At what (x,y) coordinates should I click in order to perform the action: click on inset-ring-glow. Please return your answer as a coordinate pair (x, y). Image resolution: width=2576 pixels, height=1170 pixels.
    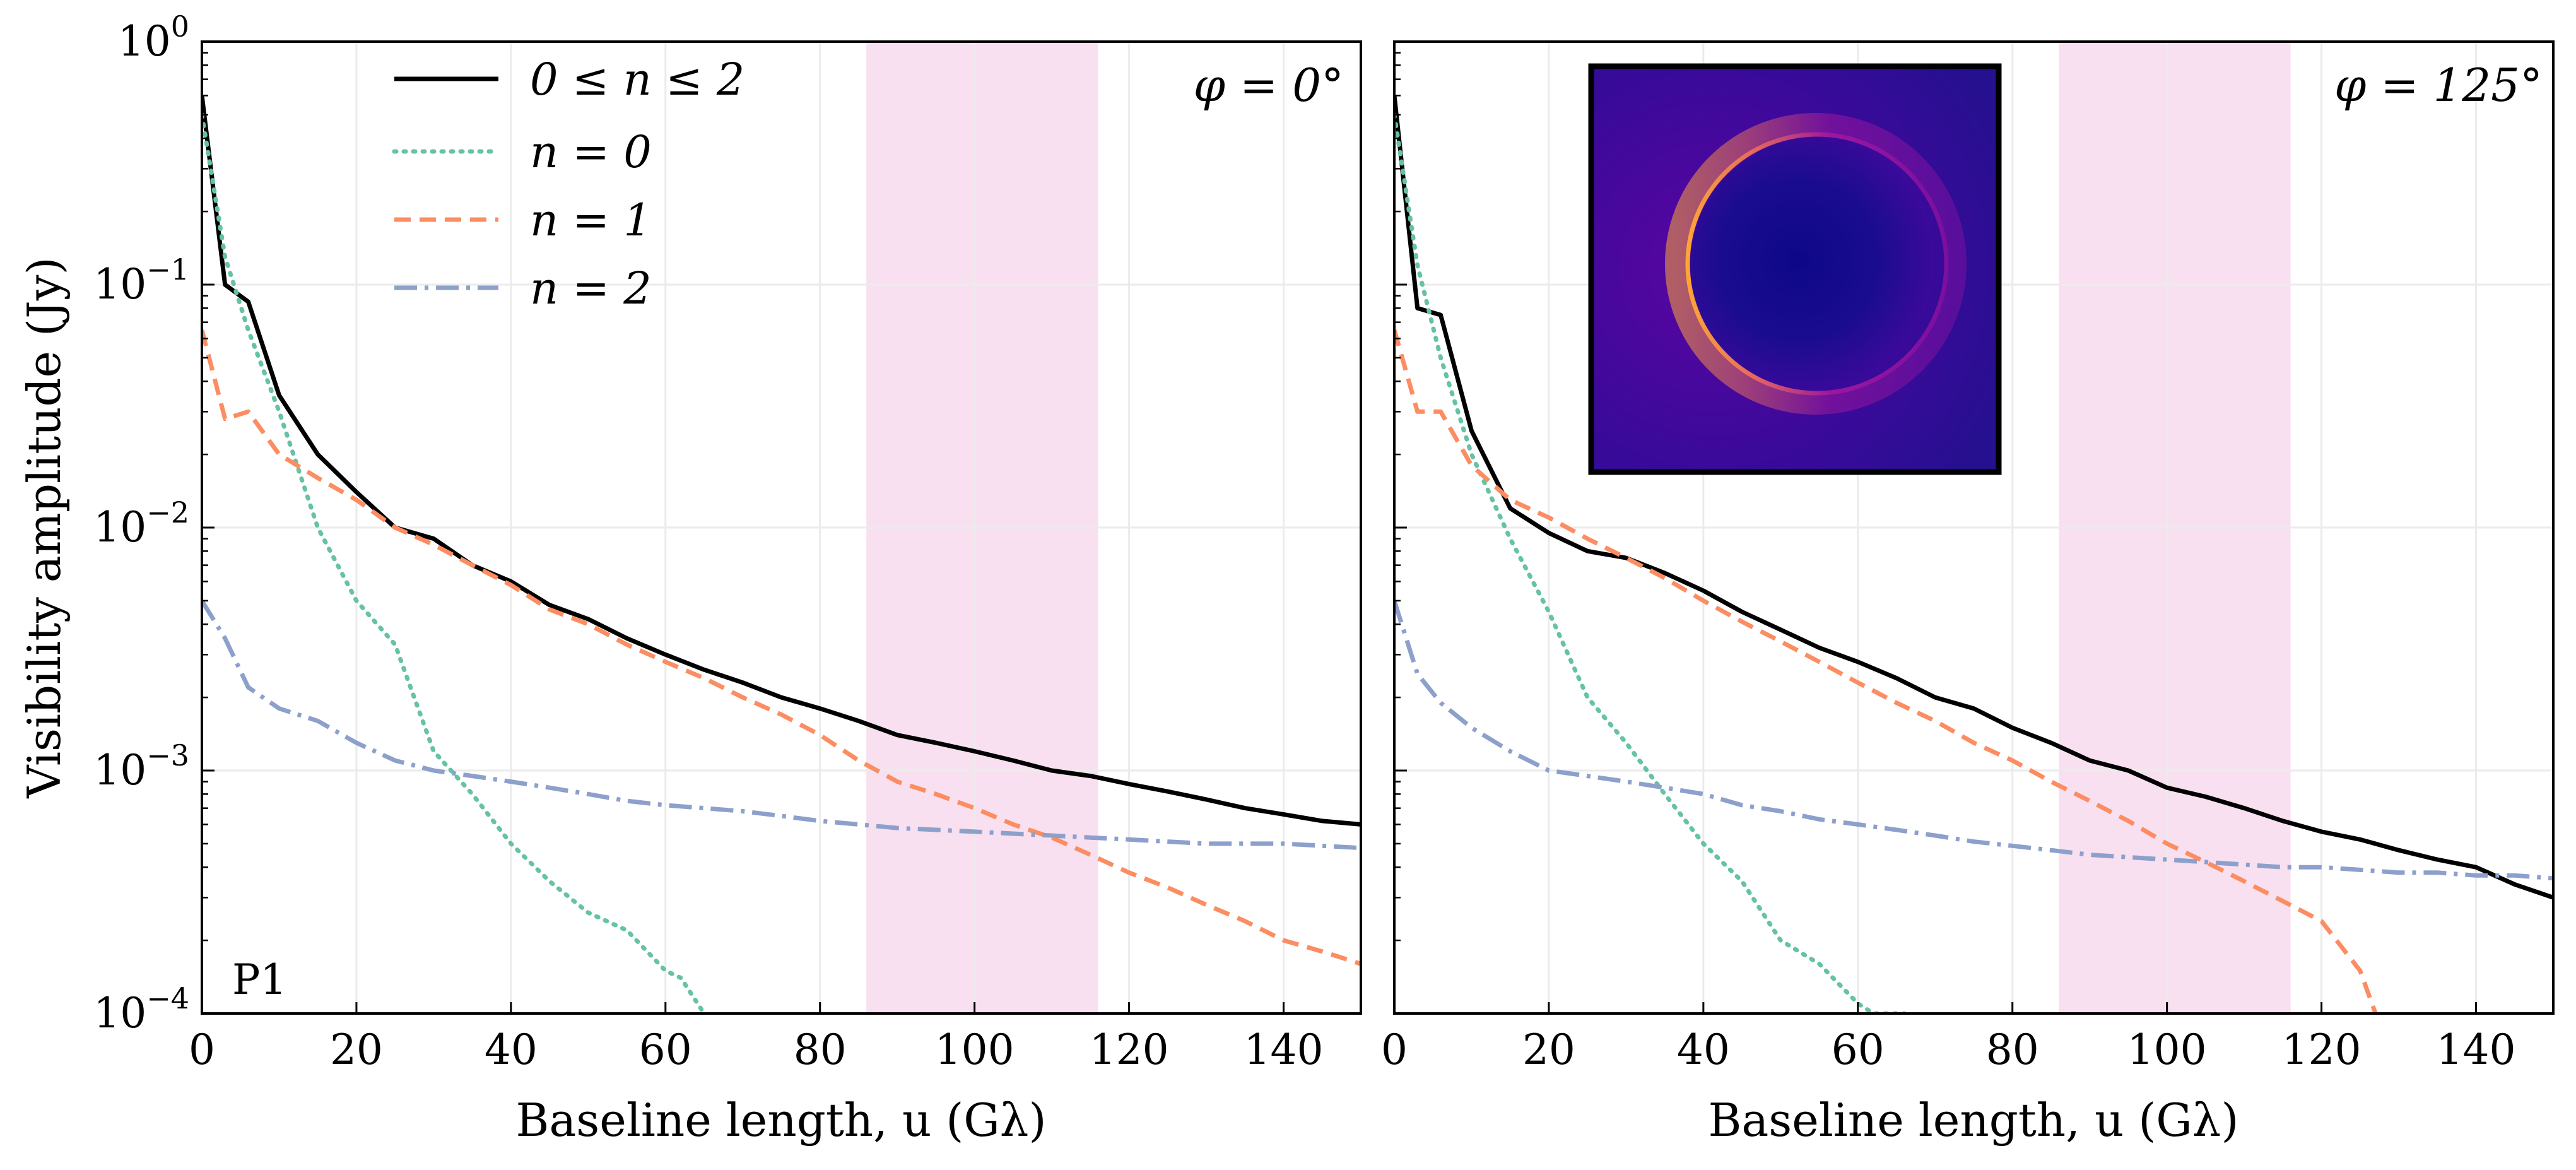
    Looking at the image, I should click on (1816, 264).